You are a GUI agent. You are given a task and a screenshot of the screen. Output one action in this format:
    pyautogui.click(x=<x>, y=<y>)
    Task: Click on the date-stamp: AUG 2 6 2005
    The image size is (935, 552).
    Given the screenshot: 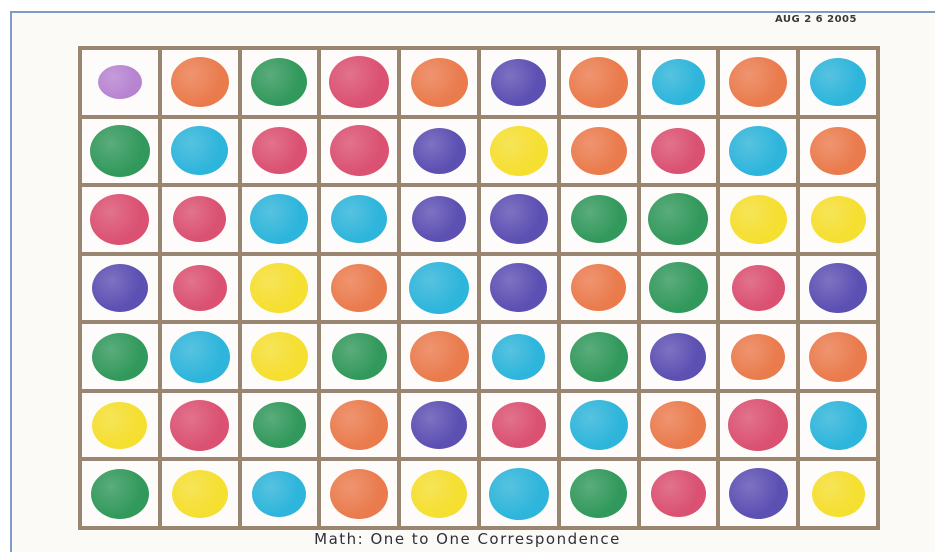 What is the action you would take?
    pyautogui.click(x=816, y=19)
    